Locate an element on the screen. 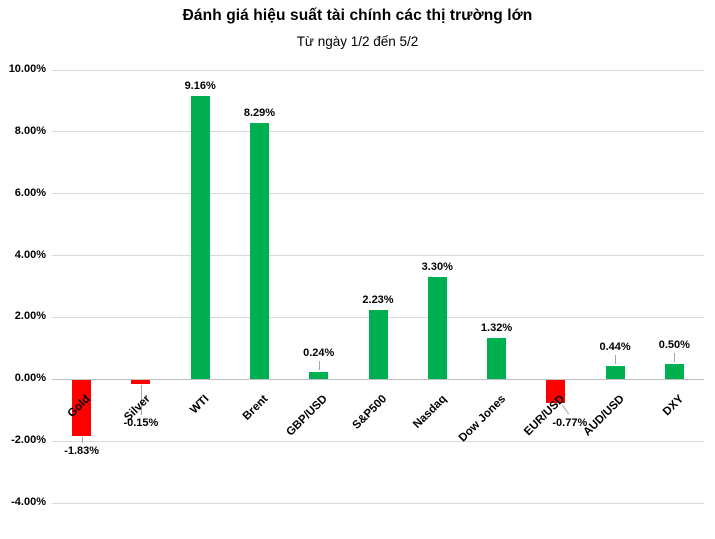 This screenshot has width=715, height=539. value-label: 0.44% is located at coordinates (615, 346).